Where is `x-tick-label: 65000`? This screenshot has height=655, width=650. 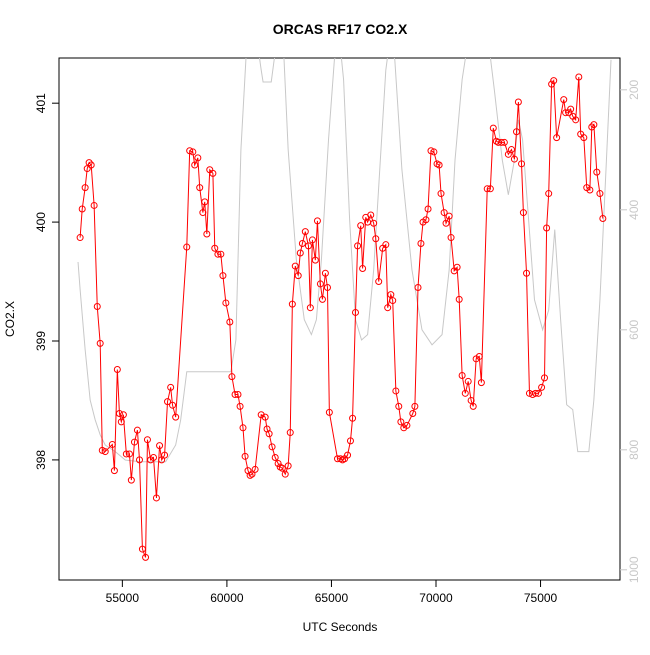
x-tick-label: 65000 is located at coordinates (332, 598).